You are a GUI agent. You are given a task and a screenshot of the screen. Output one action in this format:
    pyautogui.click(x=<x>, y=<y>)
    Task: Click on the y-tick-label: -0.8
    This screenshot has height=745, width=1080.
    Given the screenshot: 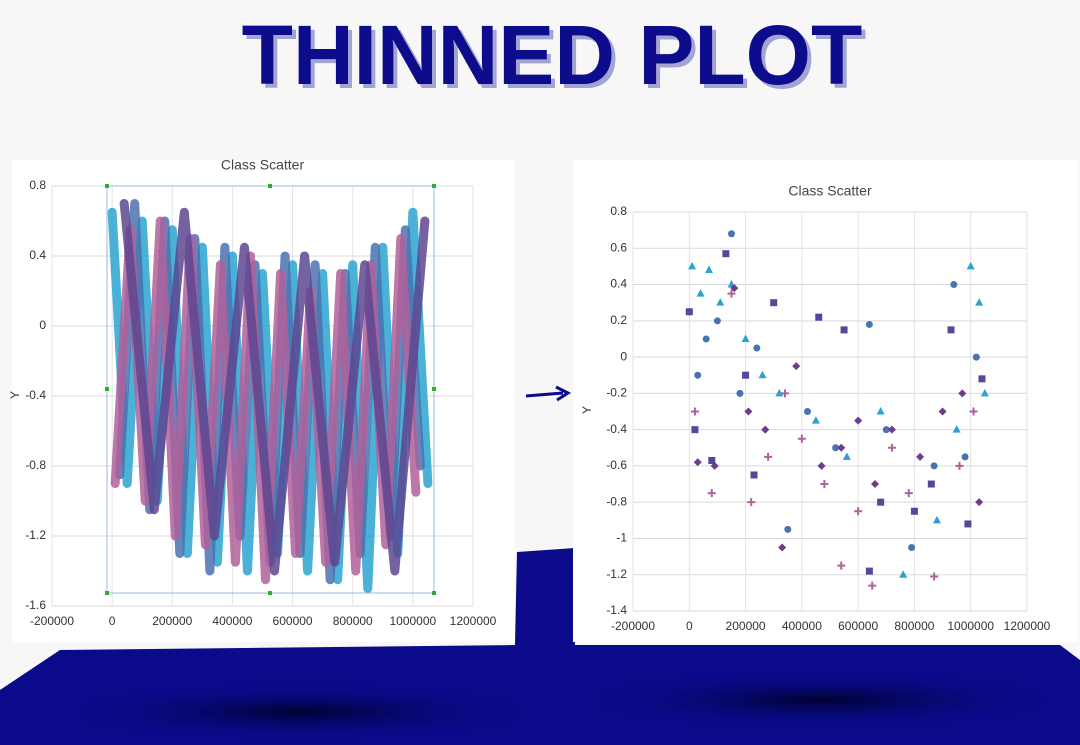 What is the action you would take?
    pyautogui.click(x=35, y=465)
    